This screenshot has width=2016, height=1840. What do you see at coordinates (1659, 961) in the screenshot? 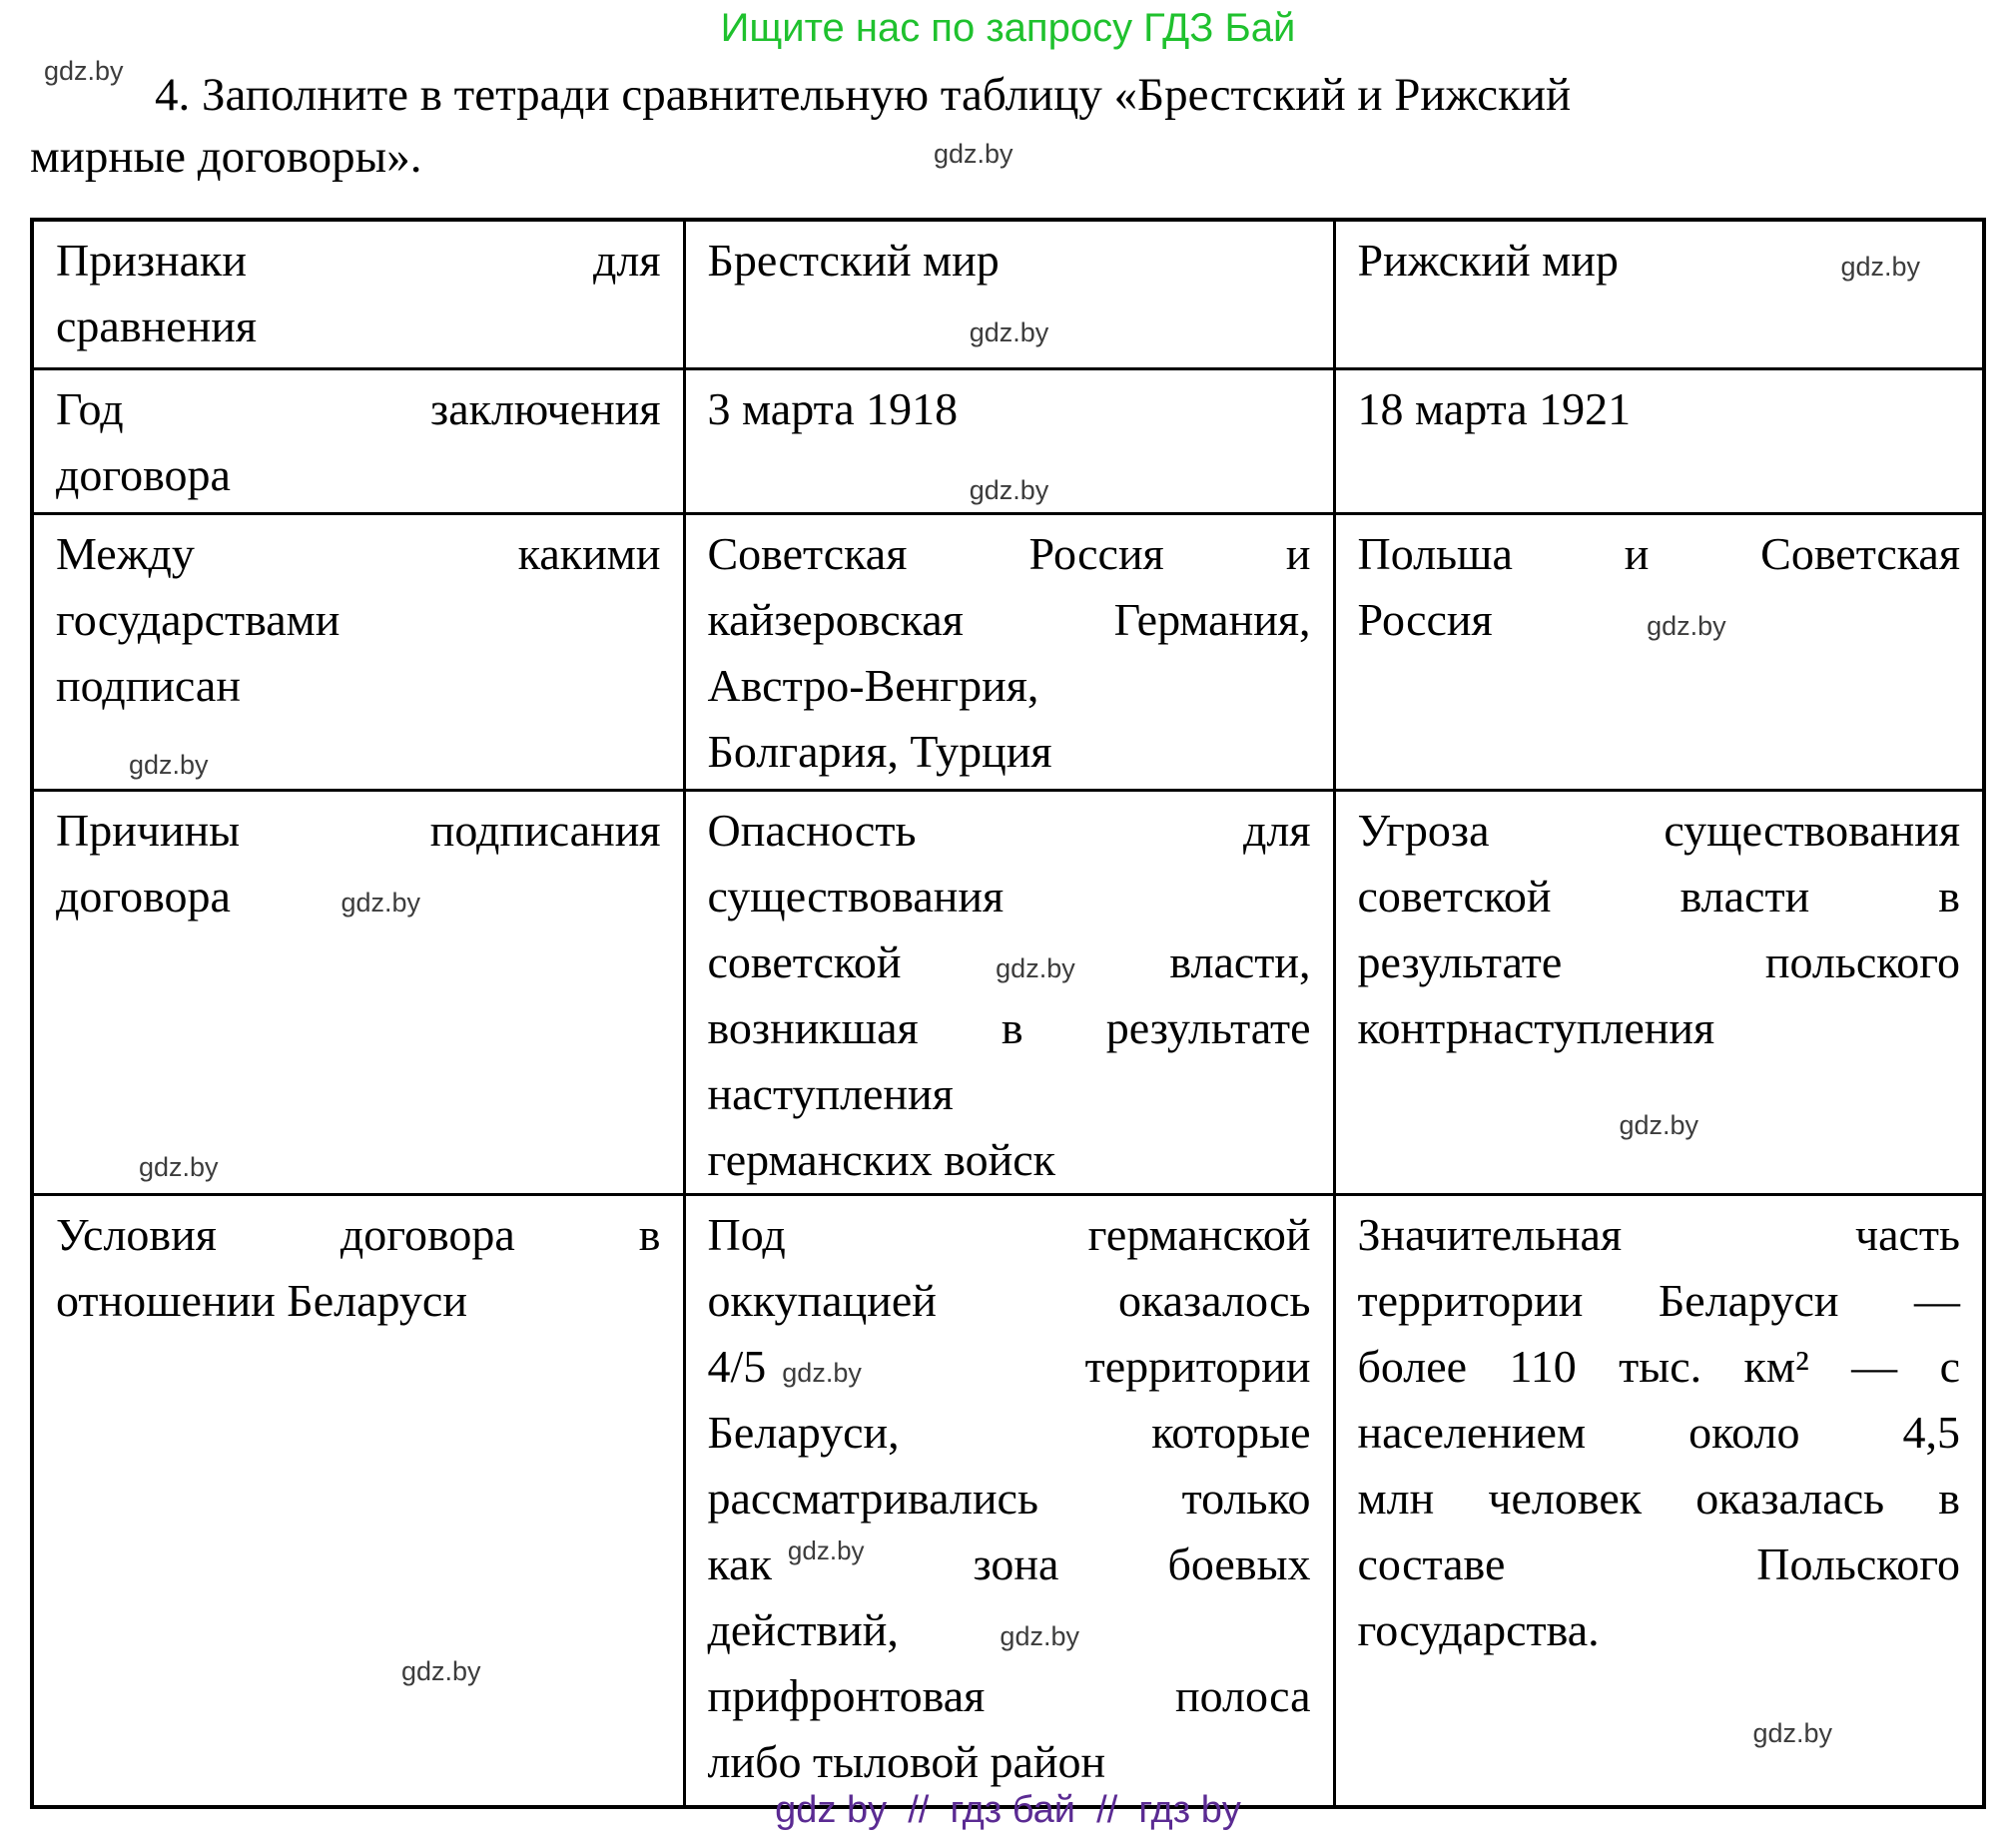
I see `cell-line: результате польского` at bounding box center [1659, 961].